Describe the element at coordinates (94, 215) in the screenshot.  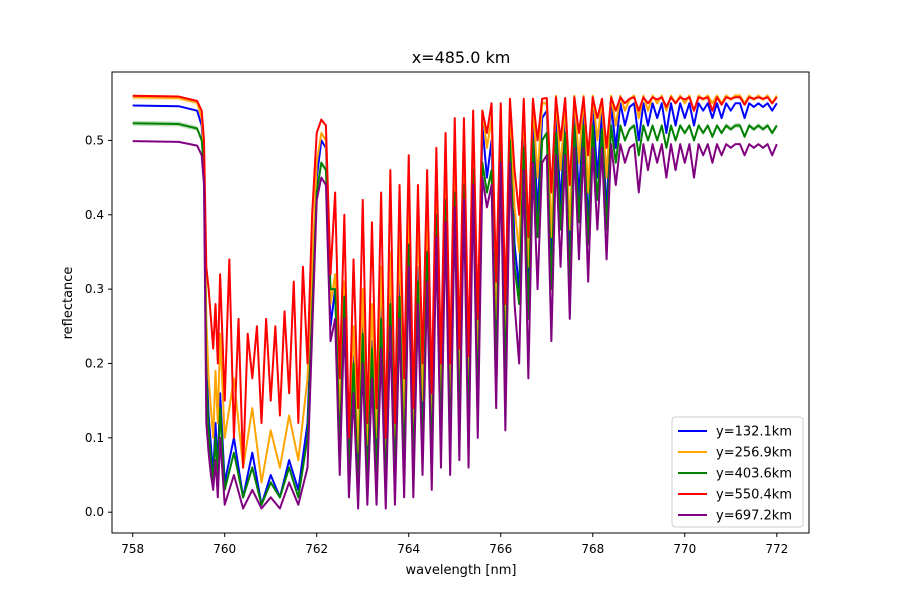
I see `y-tick-label: 0.4` at that location.